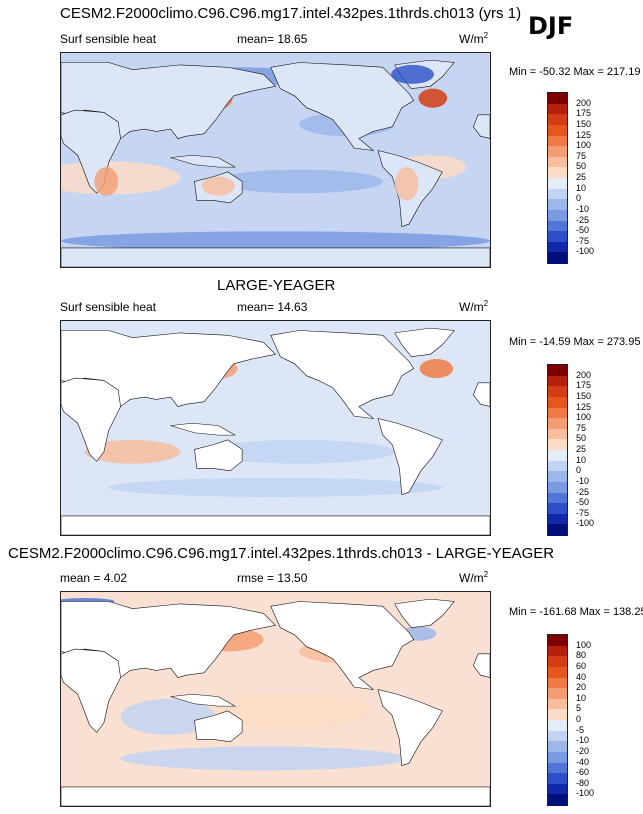 The height and width of the screenshot is (814, 643). What do you see at coordinates (581, 687) in the screenshot?
I see `colorbar-tick-label: 20` at bounding box center [581, 687].